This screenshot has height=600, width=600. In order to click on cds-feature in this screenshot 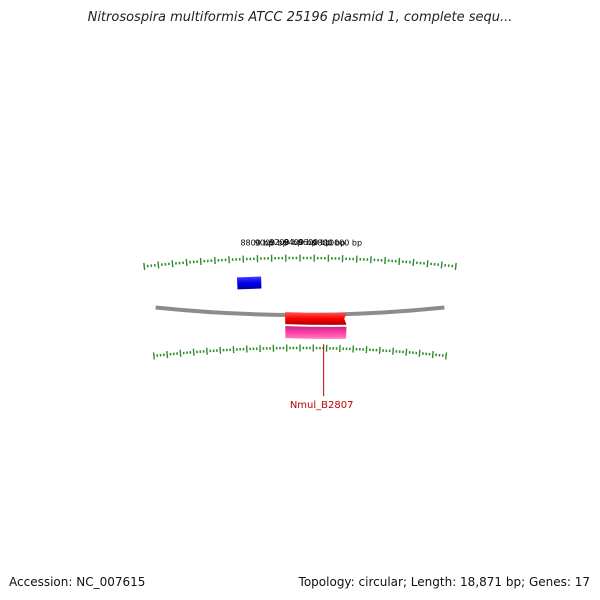, I will do `click(316, 332)`.